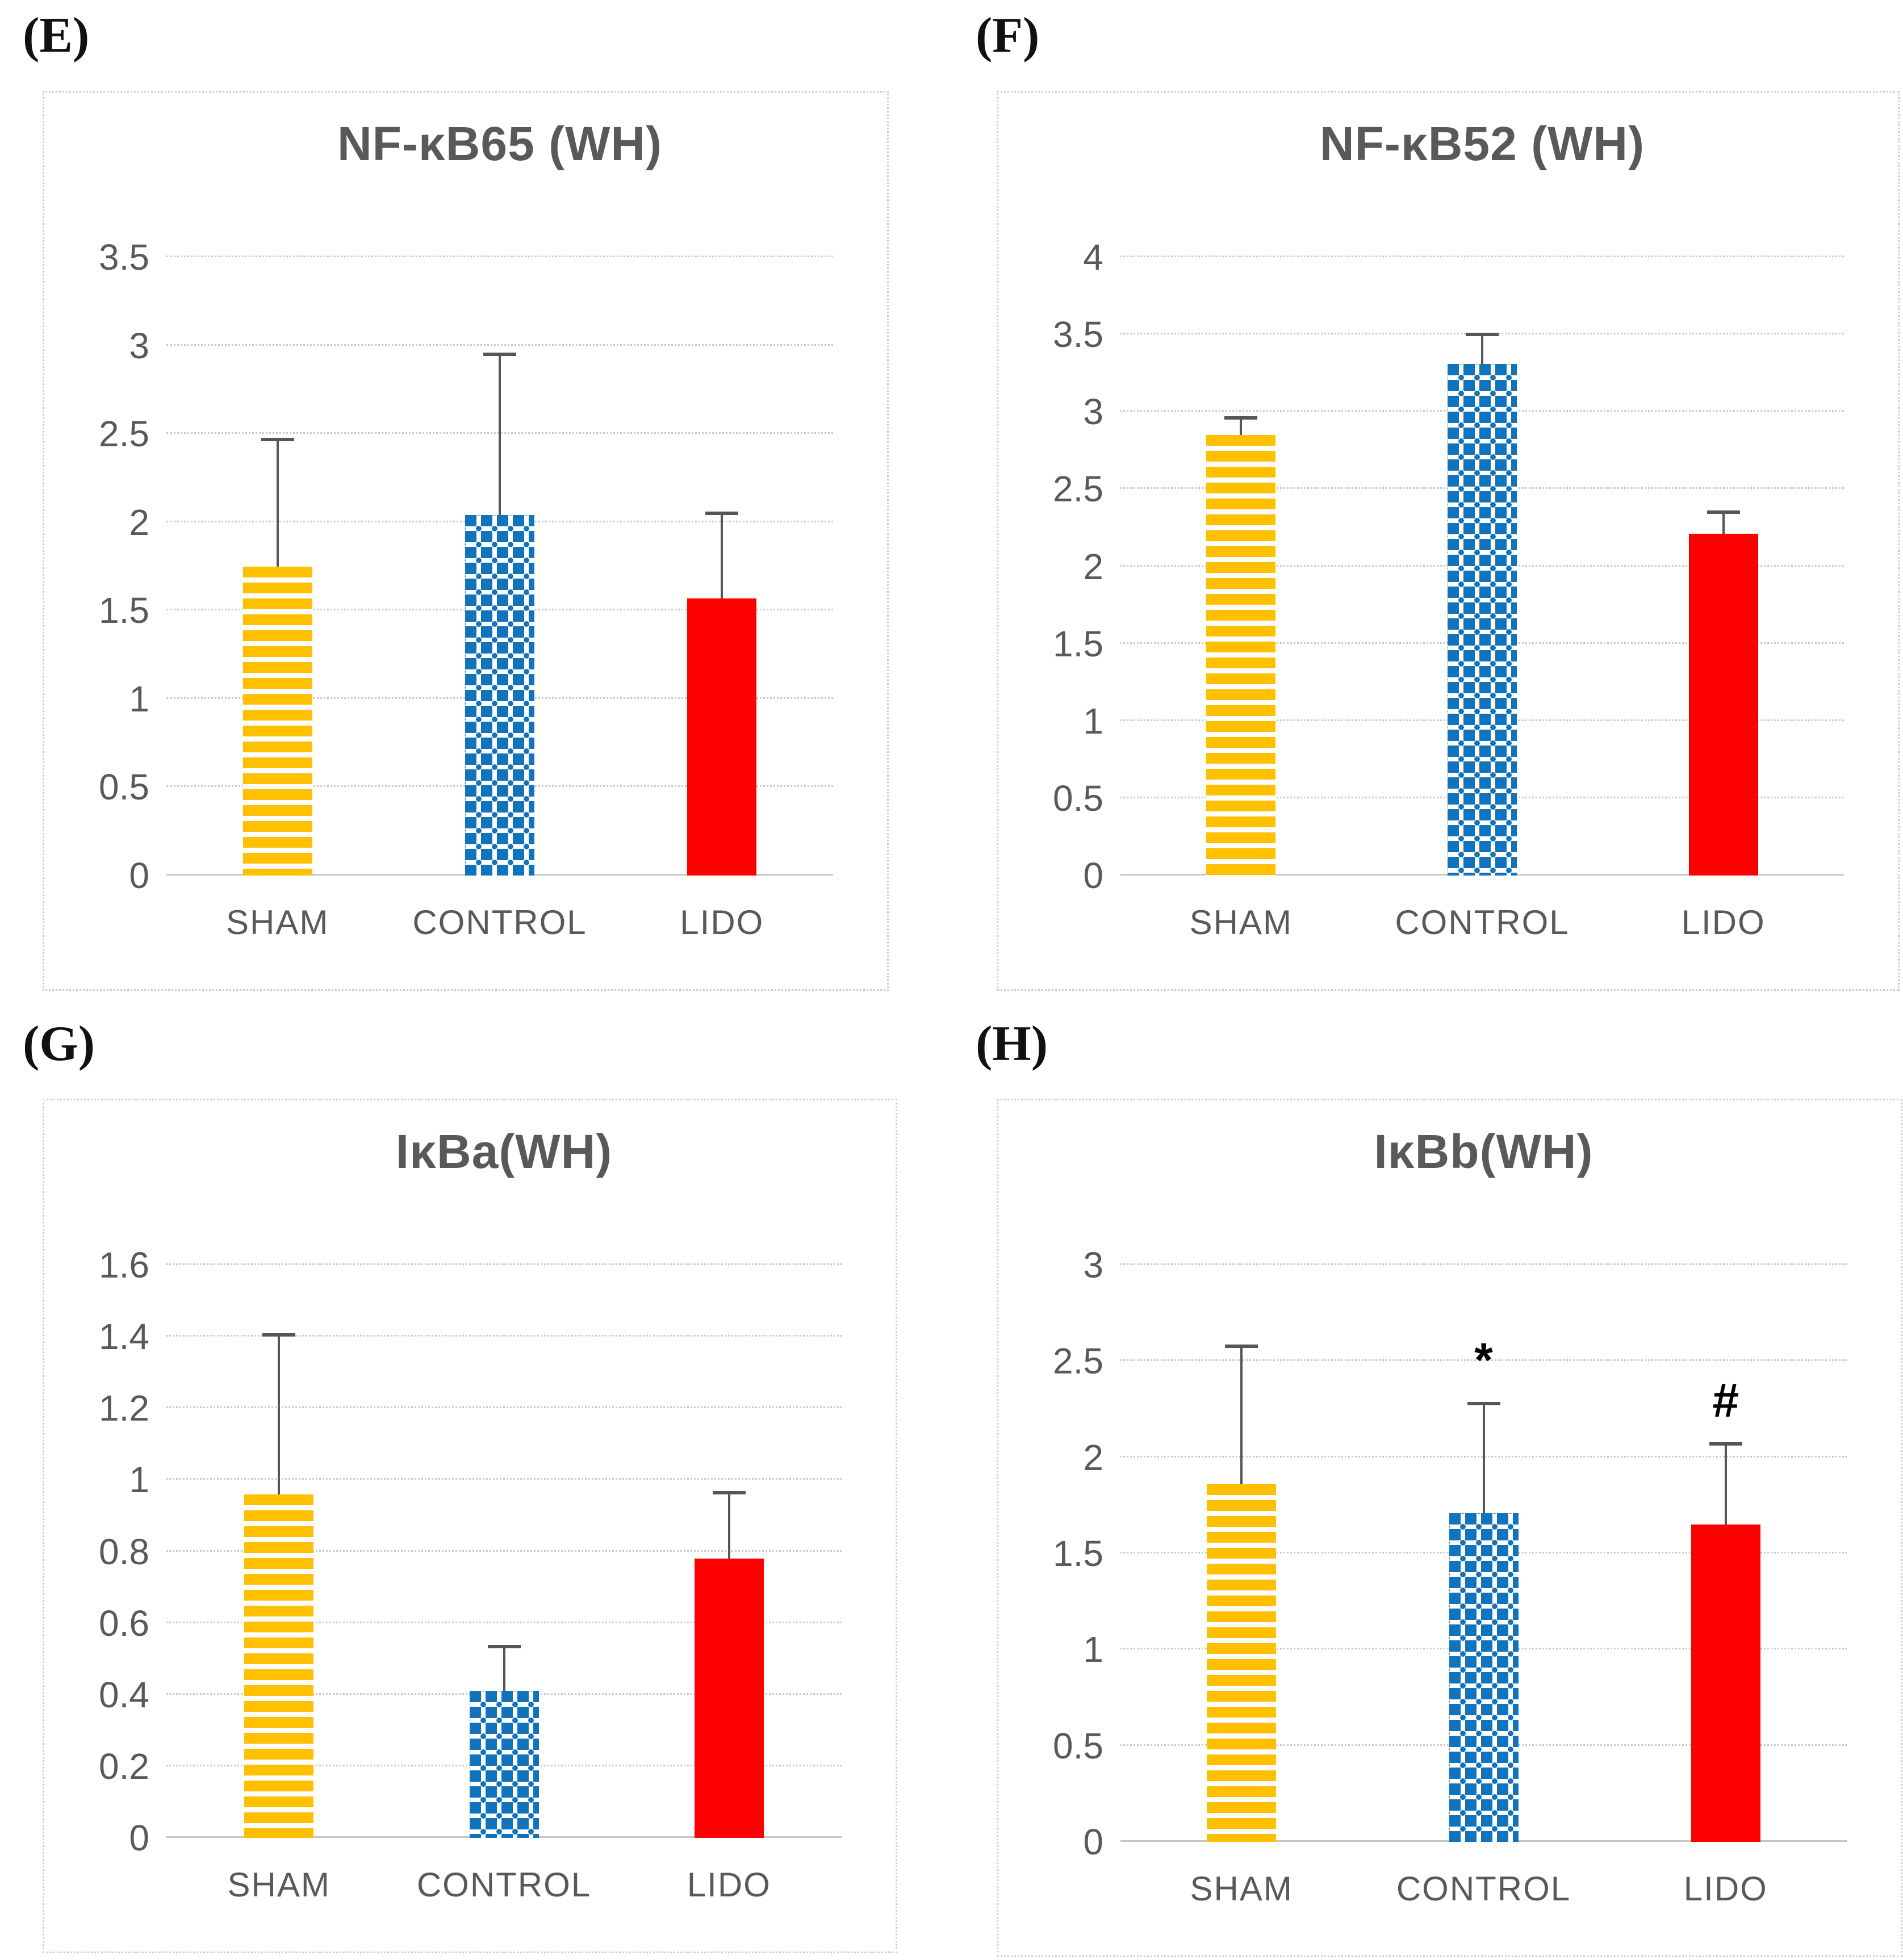 This screenshot has width=1903, height=1960. What do you see at coordinates (124, 1551) in the screenshot?
I see `y-tick-label: 0.8` at bounding box center [124, 1551].